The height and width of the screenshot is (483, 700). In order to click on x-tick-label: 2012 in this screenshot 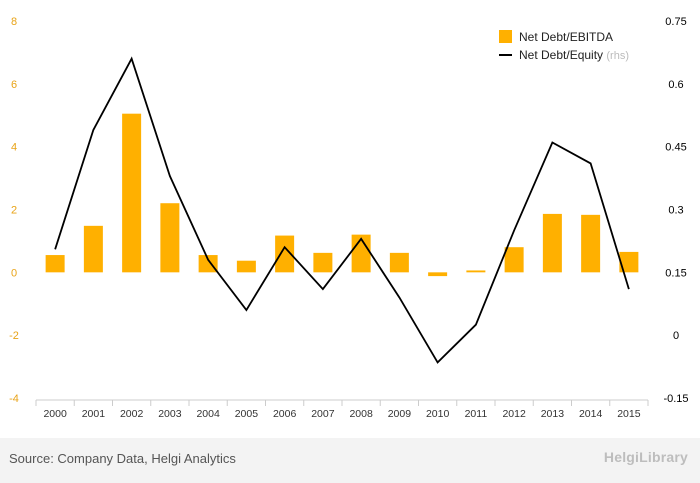, I will do `click(514, 414)`.